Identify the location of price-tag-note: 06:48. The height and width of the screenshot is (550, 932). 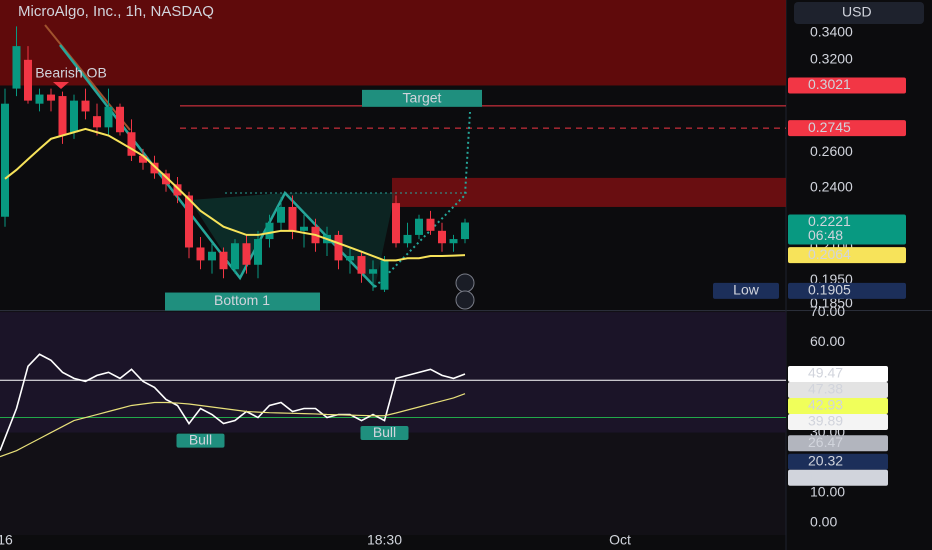
(825, 235).